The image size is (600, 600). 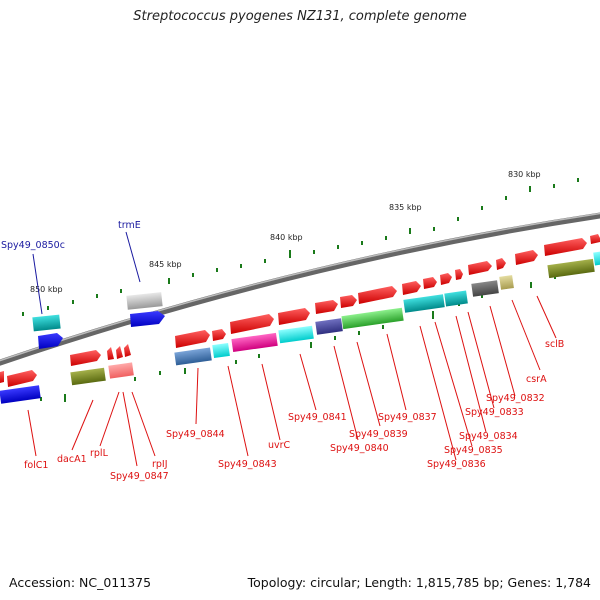 What do you see at coordinates (139, 476) in the screenshot?
I see `gene-label: Spy49_0847` at bounding box center [139, 476].